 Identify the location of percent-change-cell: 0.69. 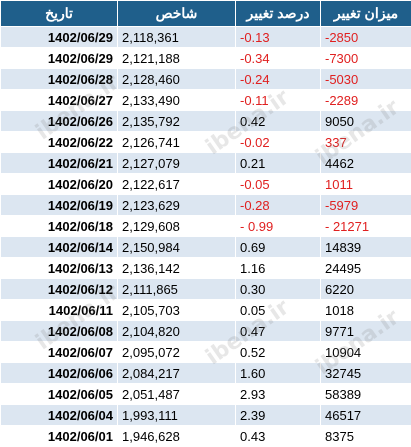
(278, 247).